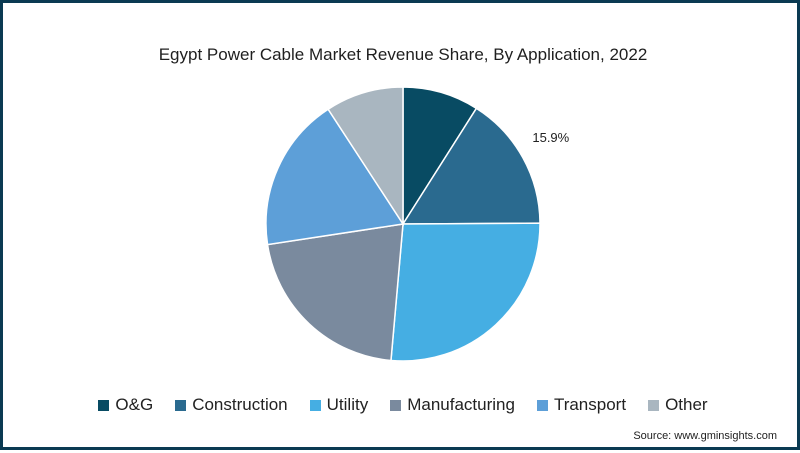  What do you see at coordinates (134, 404) in the screenshot?
I see `legend-label: O&G` at bounding box center [134, 404].